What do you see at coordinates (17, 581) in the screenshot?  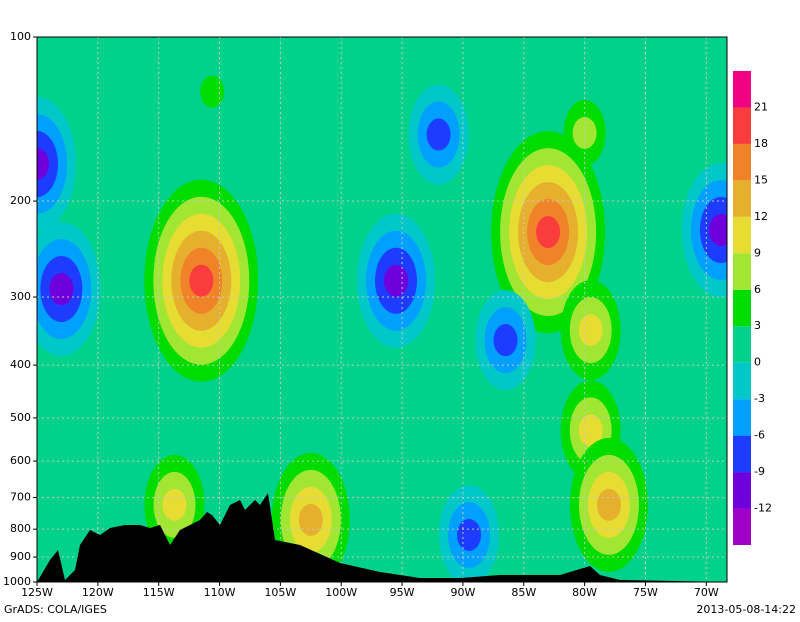 I see `y-tick-label: 1000` at bounding box center [17, 581].